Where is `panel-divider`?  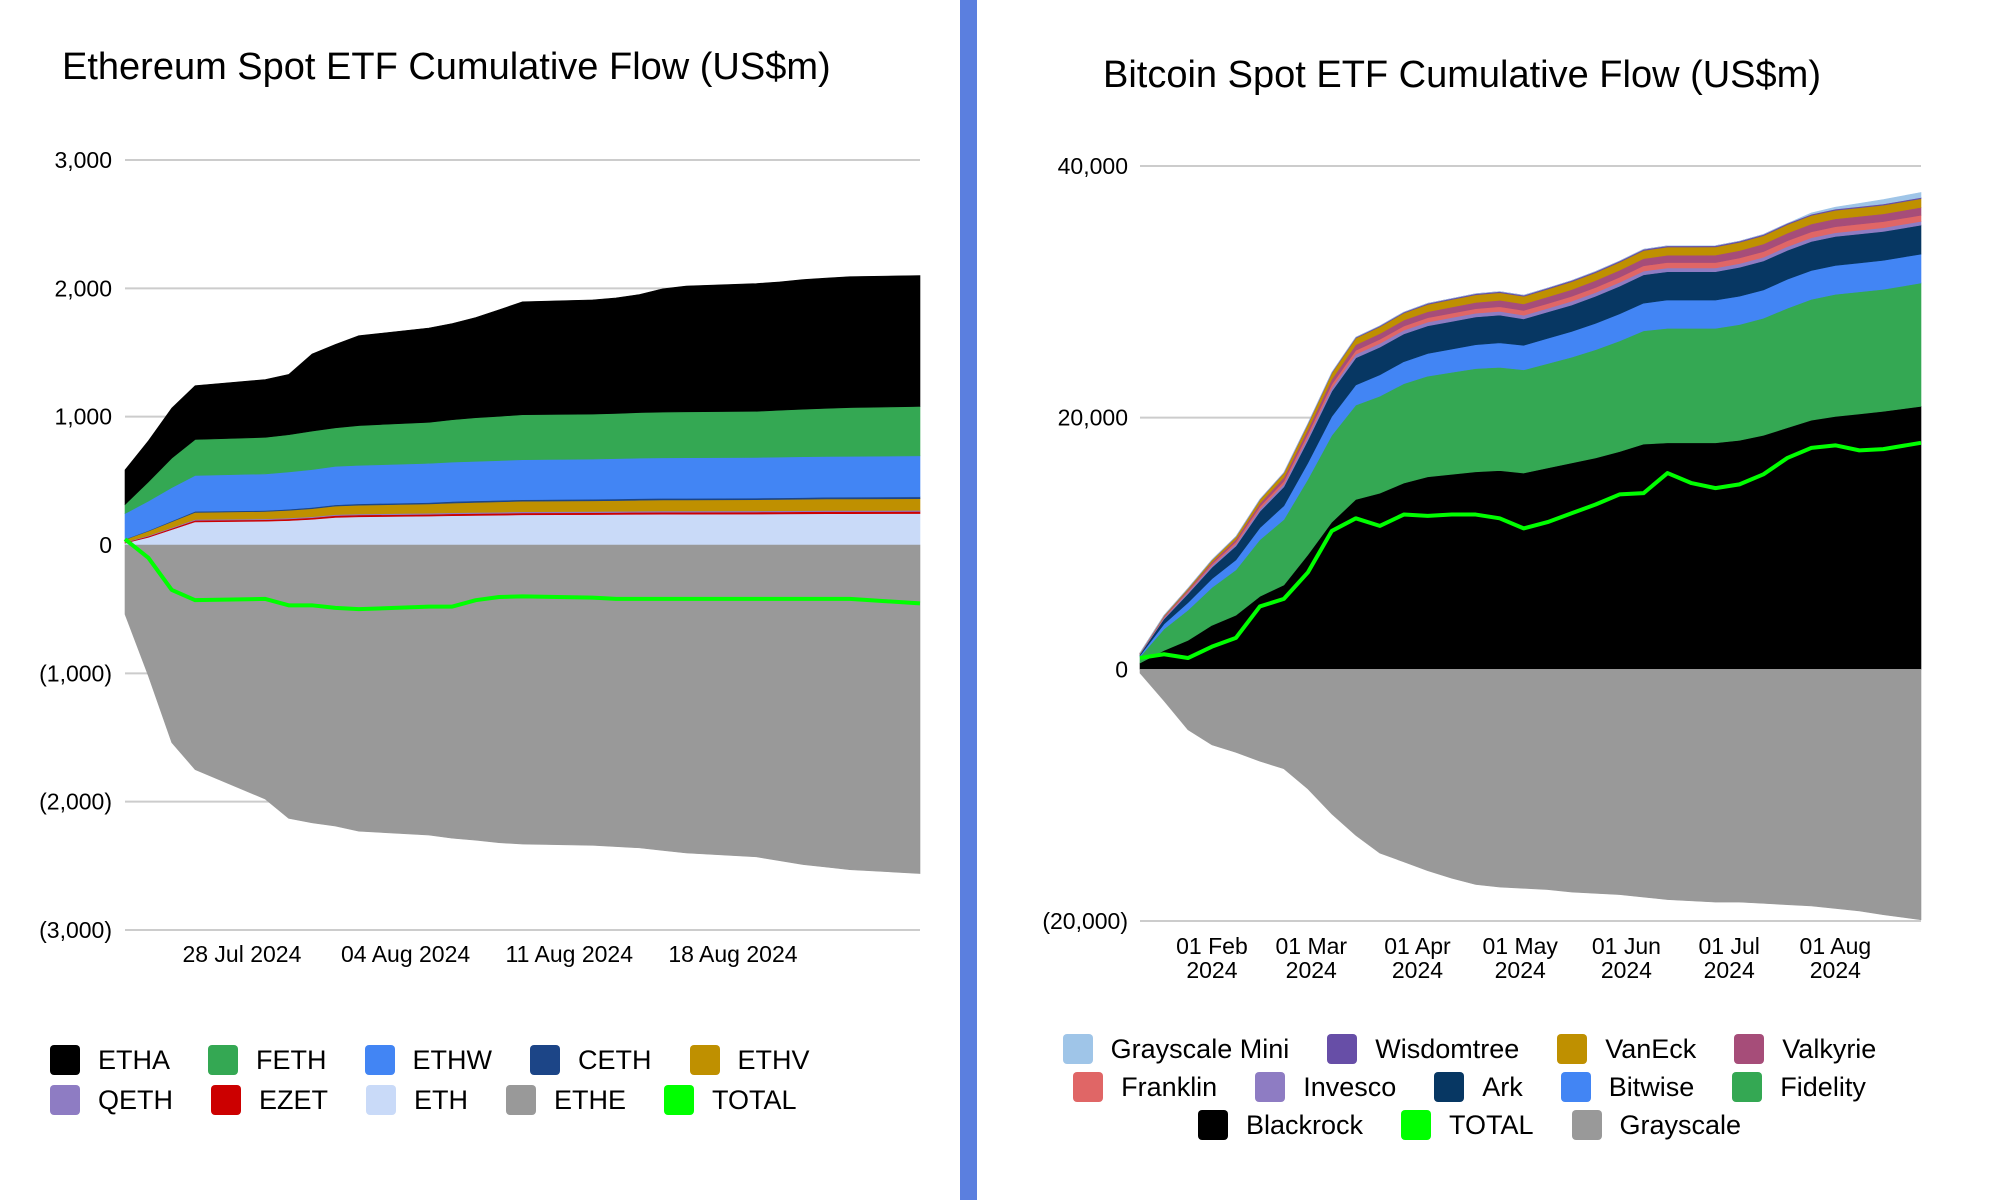 panel-divider is located at coordinates (968, 600).